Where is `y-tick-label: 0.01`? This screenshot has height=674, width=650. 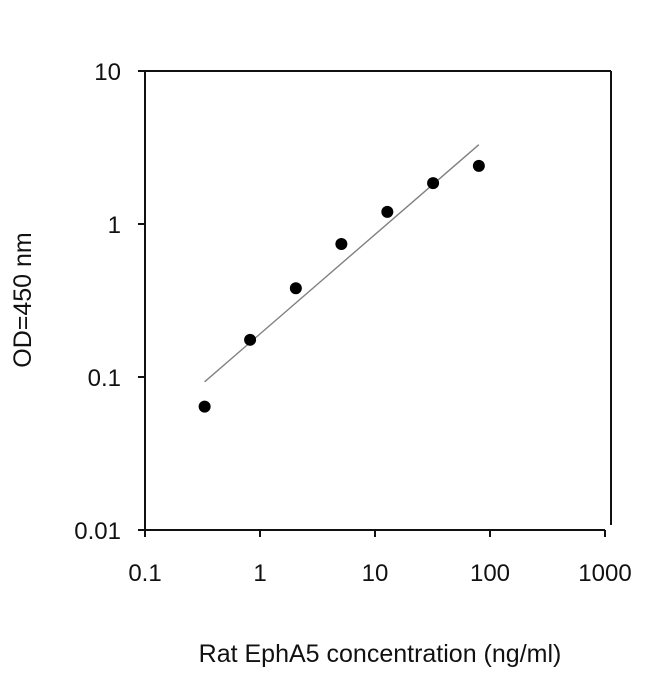 y-tick-label: 0.01 is located at coordinates (97, 531).